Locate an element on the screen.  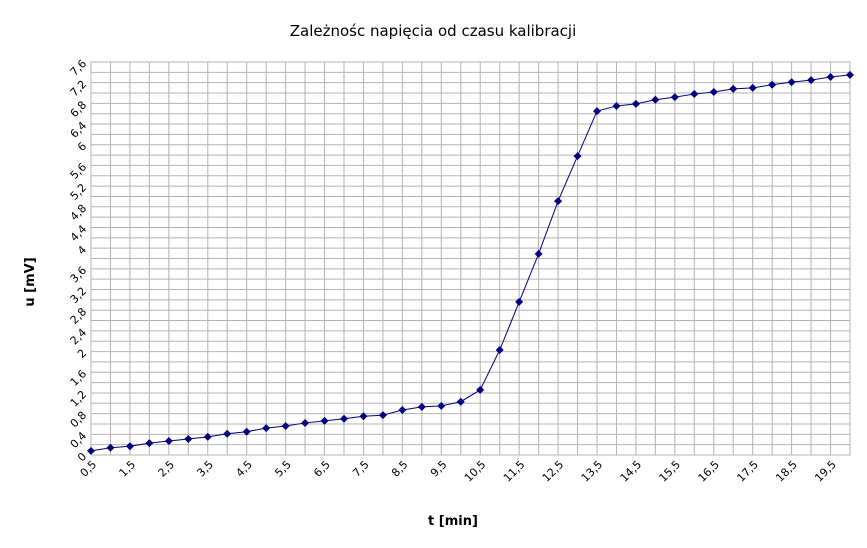
y-tick-label: 3,2 is located at coordinates (79, 296).